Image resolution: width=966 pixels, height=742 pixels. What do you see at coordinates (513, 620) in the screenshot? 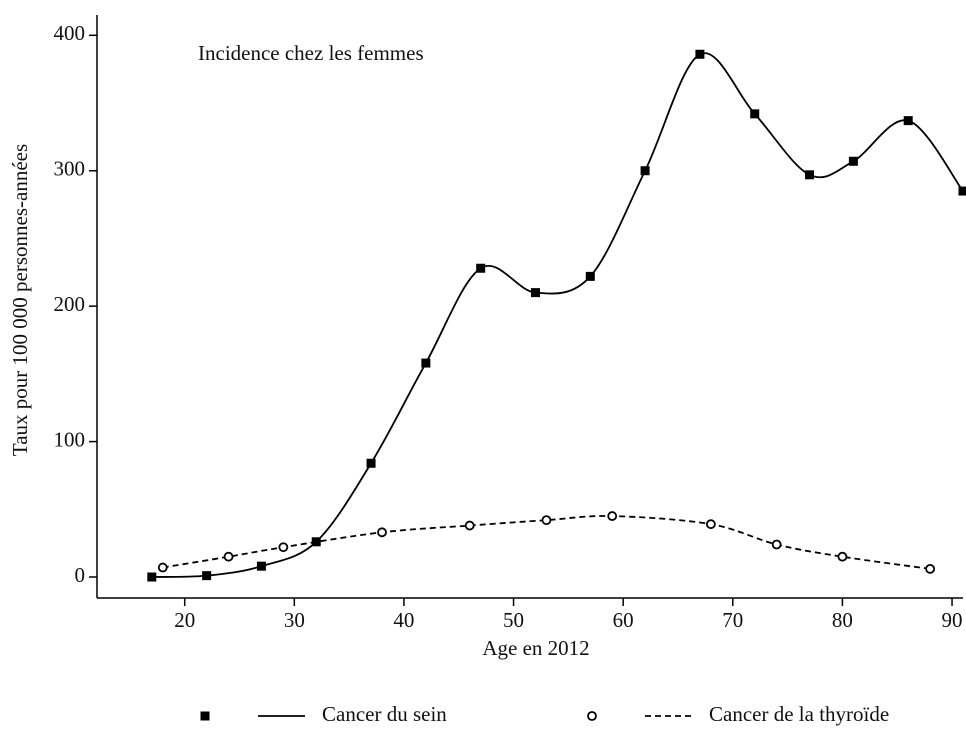
I see `x-tick-label: 50` at bounding box center [513, 620].